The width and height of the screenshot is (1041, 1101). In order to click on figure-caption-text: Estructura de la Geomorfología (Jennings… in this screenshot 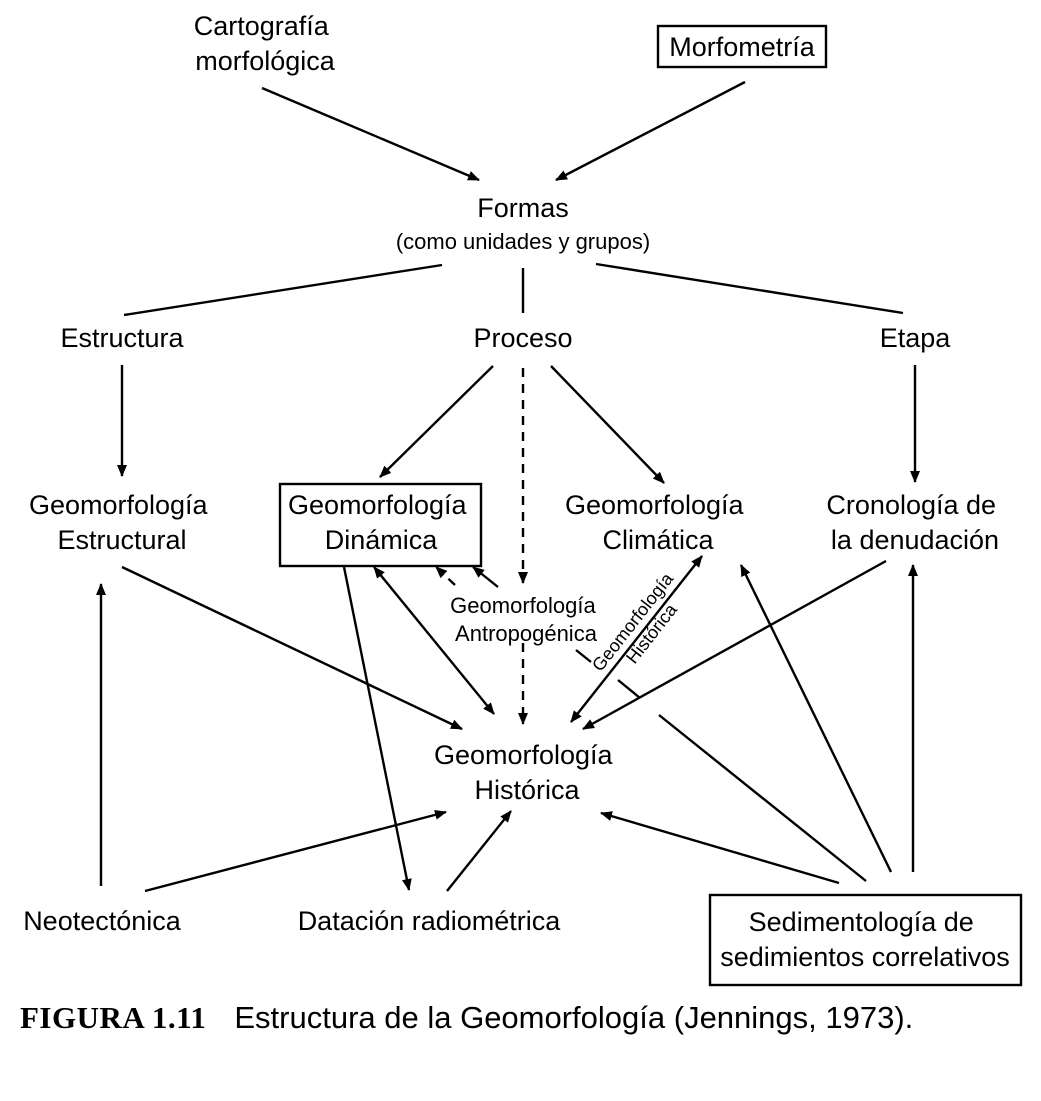, I will do `click(574, 1017)`.